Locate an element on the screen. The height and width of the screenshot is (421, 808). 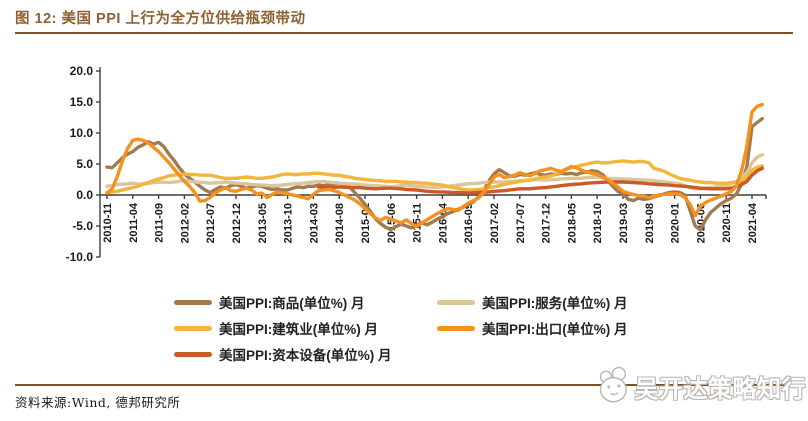
svg-text: 2021-04 is located at coordinates (753, 222).